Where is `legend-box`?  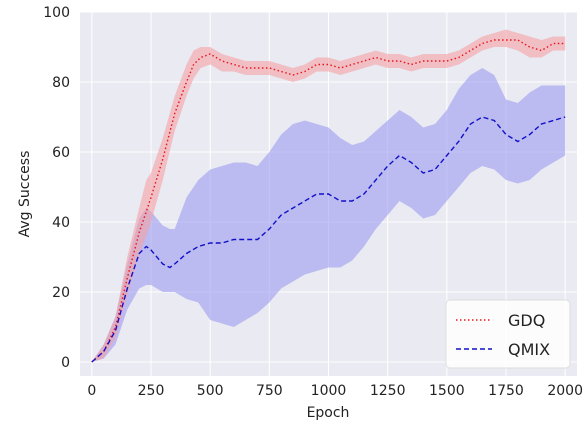 legend-box is located at coordinates (508, 334).